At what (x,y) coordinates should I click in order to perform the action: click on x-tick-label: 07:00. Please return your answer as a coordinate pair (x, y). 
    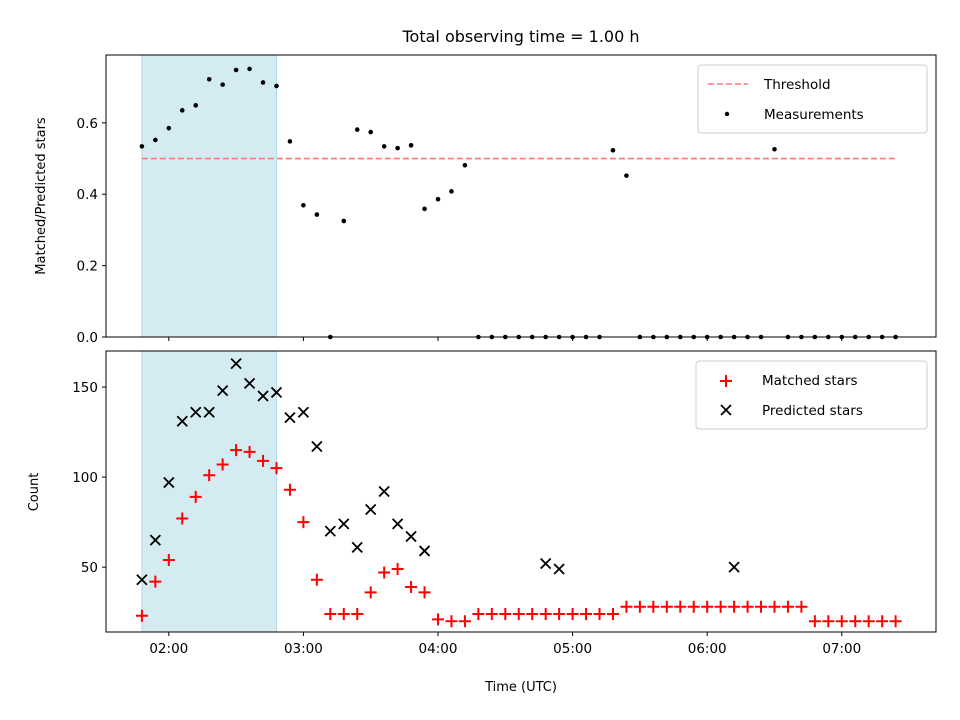
    Looking at the image, I should click on (841, 649).